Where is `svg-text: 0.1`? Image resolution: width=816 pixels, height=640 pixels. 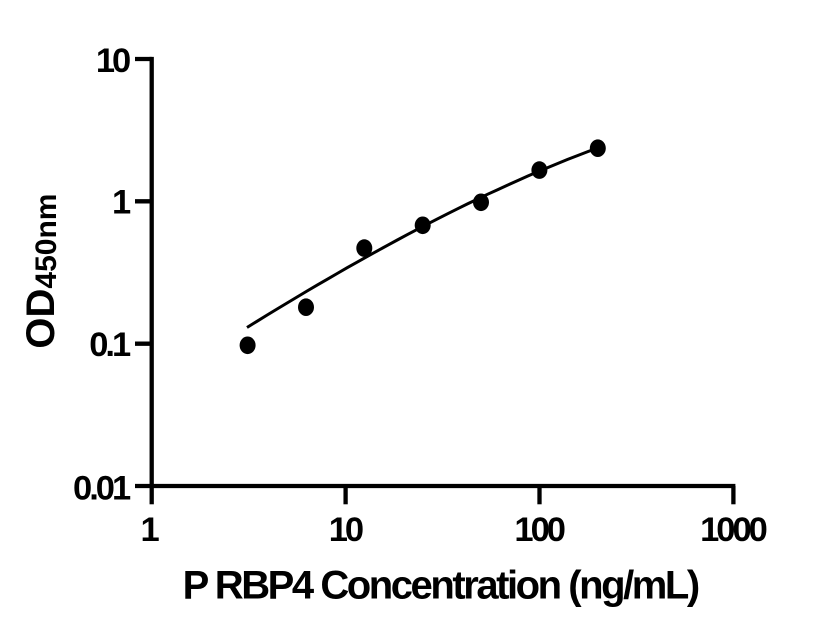 svg-text: 0.1 is located at coordinates (110, 345).